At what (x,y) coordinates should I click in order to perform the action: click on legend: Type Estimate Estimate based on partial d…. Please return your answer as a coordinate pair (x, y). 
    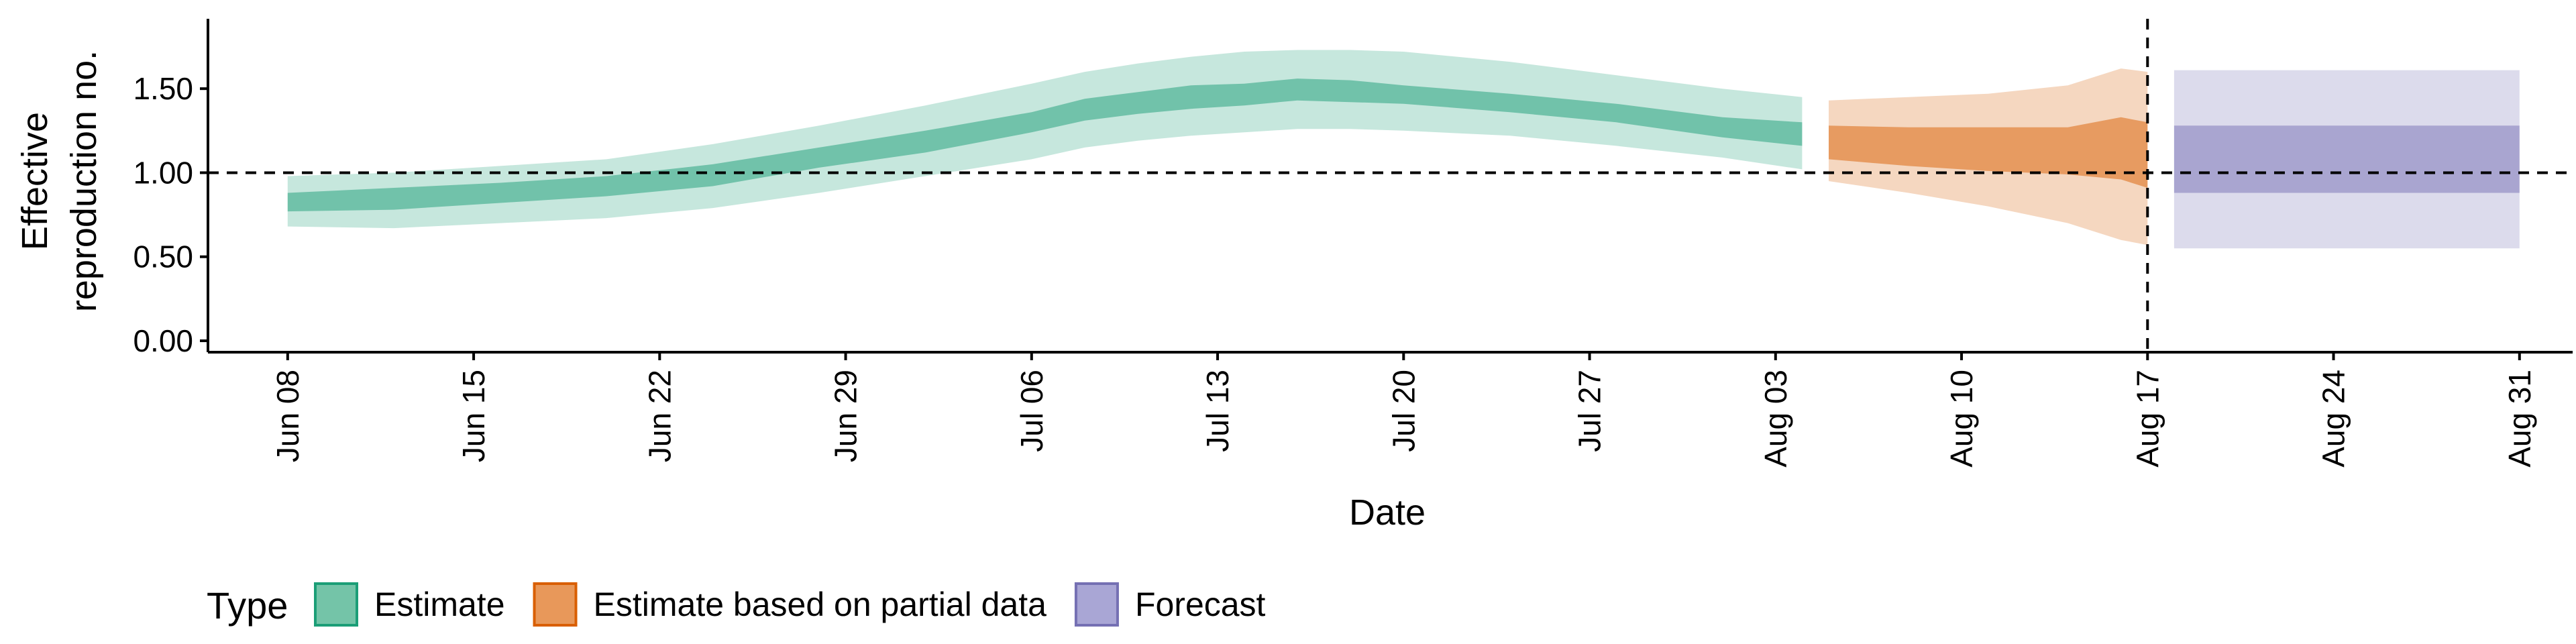
    Looking at the image, I should click on (736, 604).